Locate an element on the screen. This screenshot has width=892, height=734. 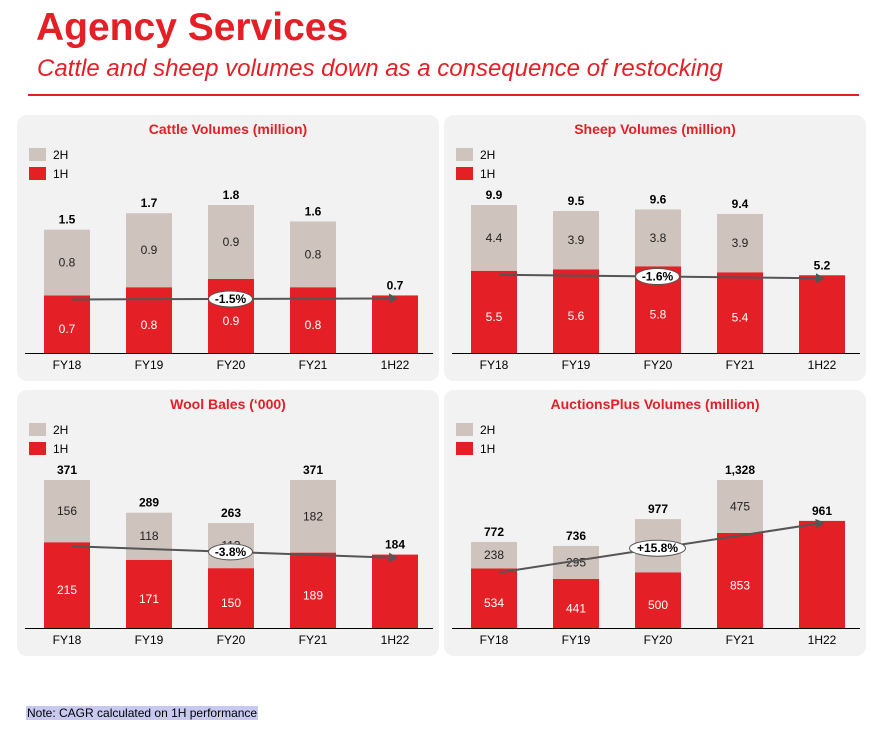
footnote: Note: CAGR calculated on 1H performance is located at coordinates (142, 713).